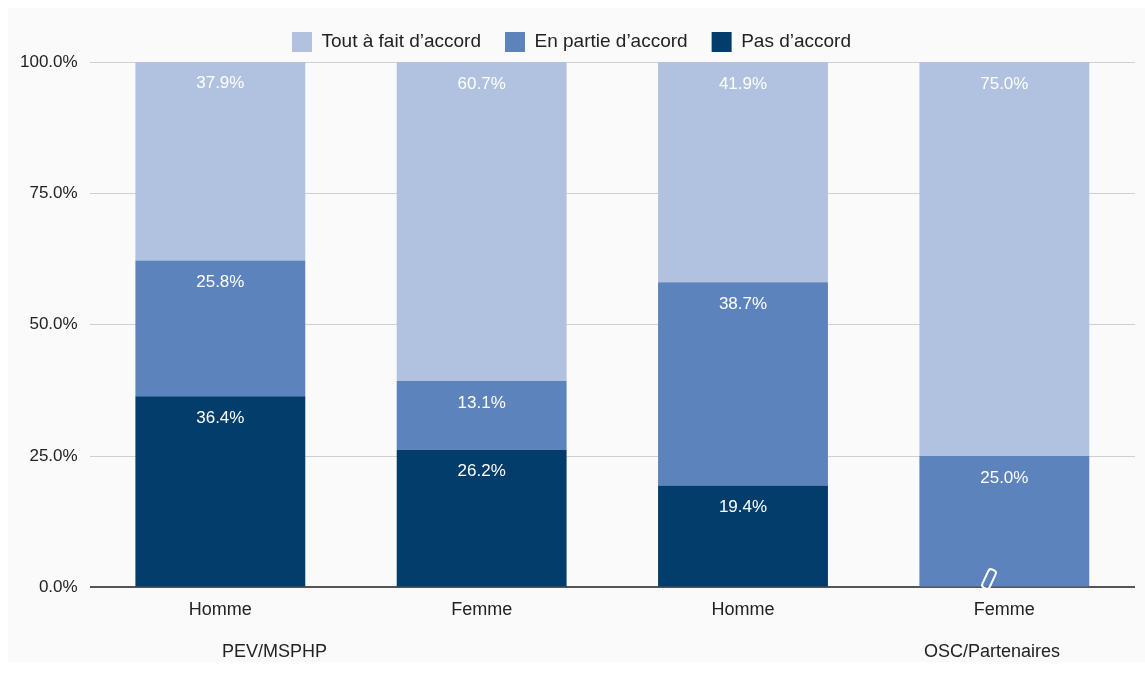  What do you see at coordinates (401, 41) in the screenshot?
I see `legend-label: Tout à fait d’accord` at bounding box center [401, 41].